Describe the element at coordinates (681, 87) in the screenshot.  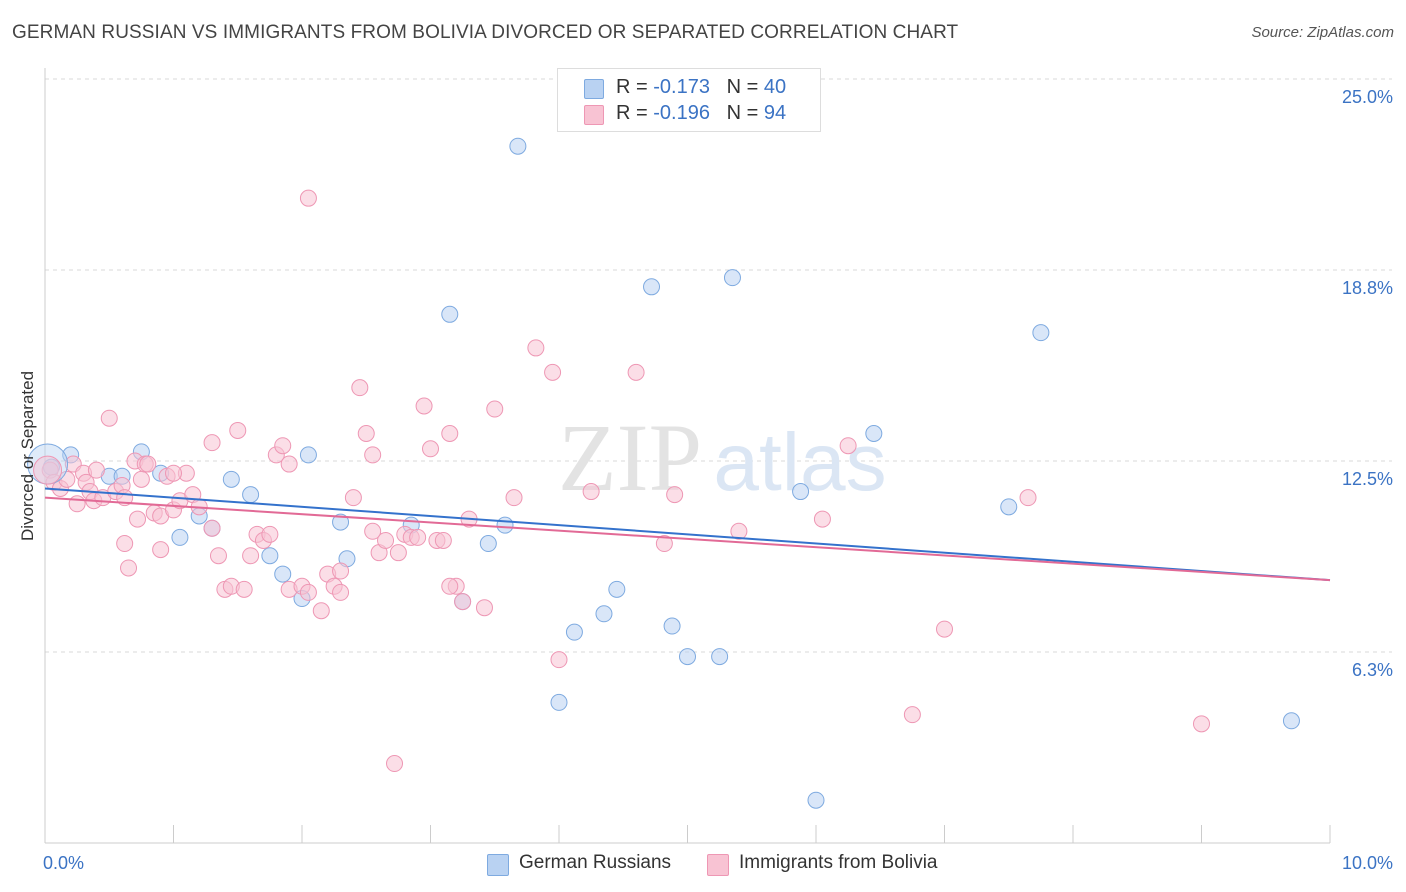
I see `legend-r-value: -0.173` at that location.